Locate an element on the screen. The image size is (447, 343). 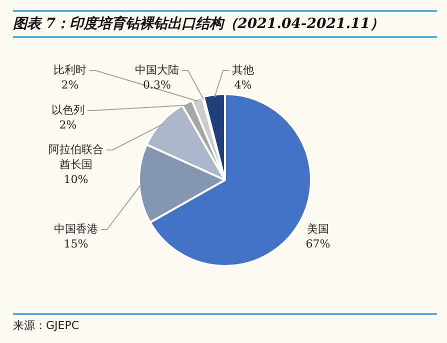
data-label: 67% is located at coordinates (318, 243).